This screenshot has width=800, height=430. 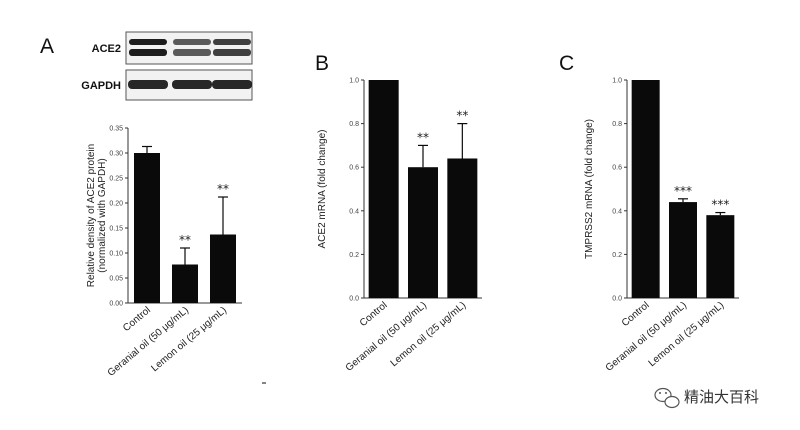 What do you see at coordinates (116, 229) in the screenshot?
I see `y-tick-label: 0.15` at bounding box center [116, 229].